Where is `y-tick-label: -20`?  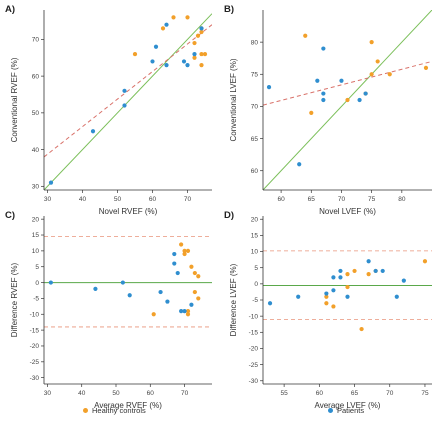 y-tick-label: -20 is located at coordinates (35, 346).